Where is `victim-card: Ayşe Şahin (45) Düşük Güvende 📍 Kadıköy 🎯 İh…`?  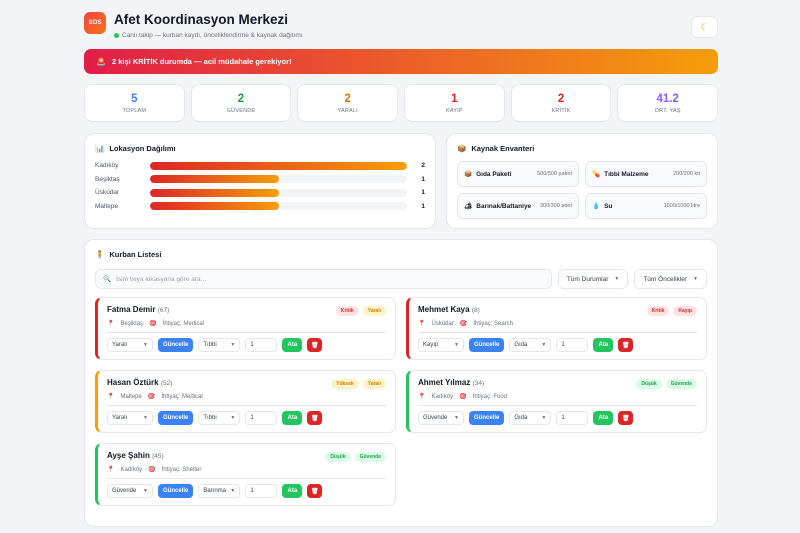 victim-card: Ayşe Şahin (45) Düşük Güvende 📍 Kadıköy 🎯 İh… is located at coordinates (245, 474).